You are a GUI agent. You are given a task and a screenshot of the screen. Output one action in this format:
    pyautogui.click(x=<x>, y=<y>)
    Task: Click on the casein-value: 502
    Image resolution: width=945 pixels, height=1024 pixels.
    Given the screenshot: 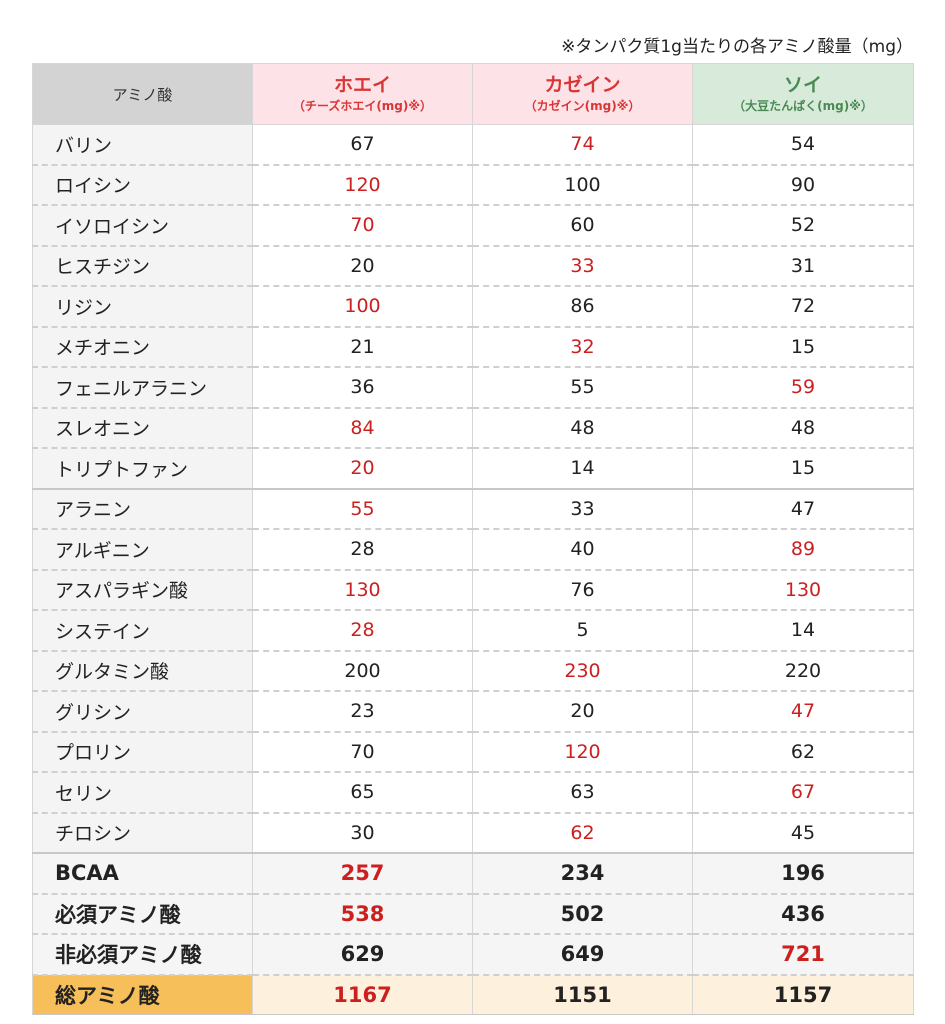 What is the action you would take?
    pyautogui.click(x=582, y=914)
    